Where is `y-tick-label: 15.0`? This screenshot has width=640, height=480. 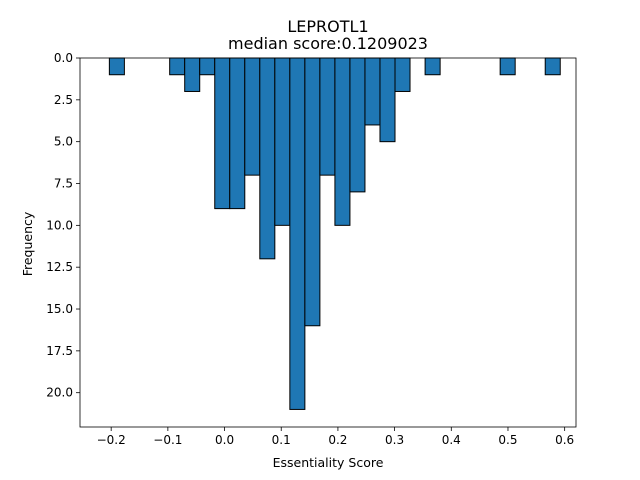
y-tick-label: 15.0 is located at coordinates (59, 309).